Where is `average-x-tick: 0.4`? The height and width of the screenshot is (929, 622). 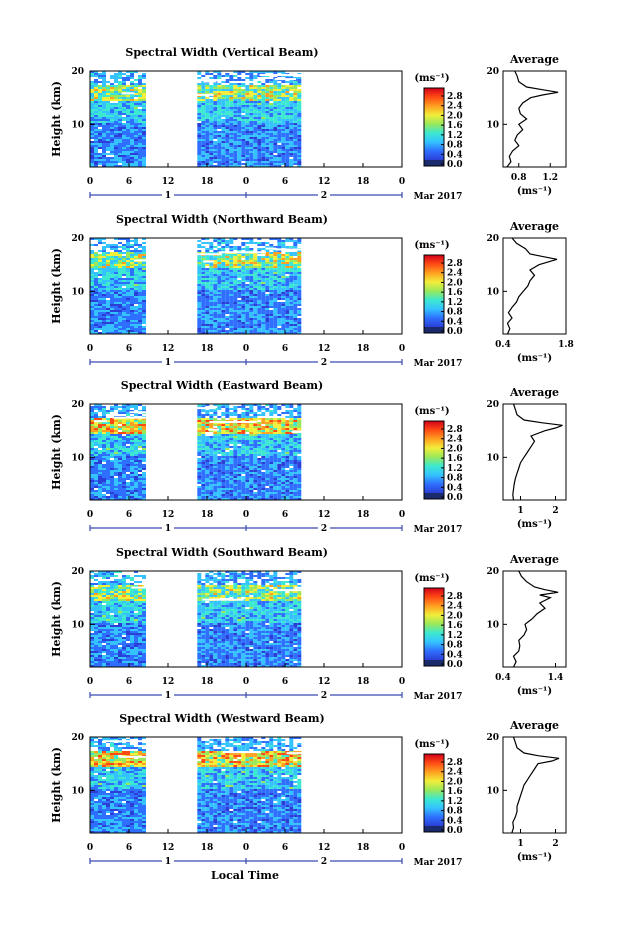 average-x-tick: 0.4 is located at coordinates (503, 345).